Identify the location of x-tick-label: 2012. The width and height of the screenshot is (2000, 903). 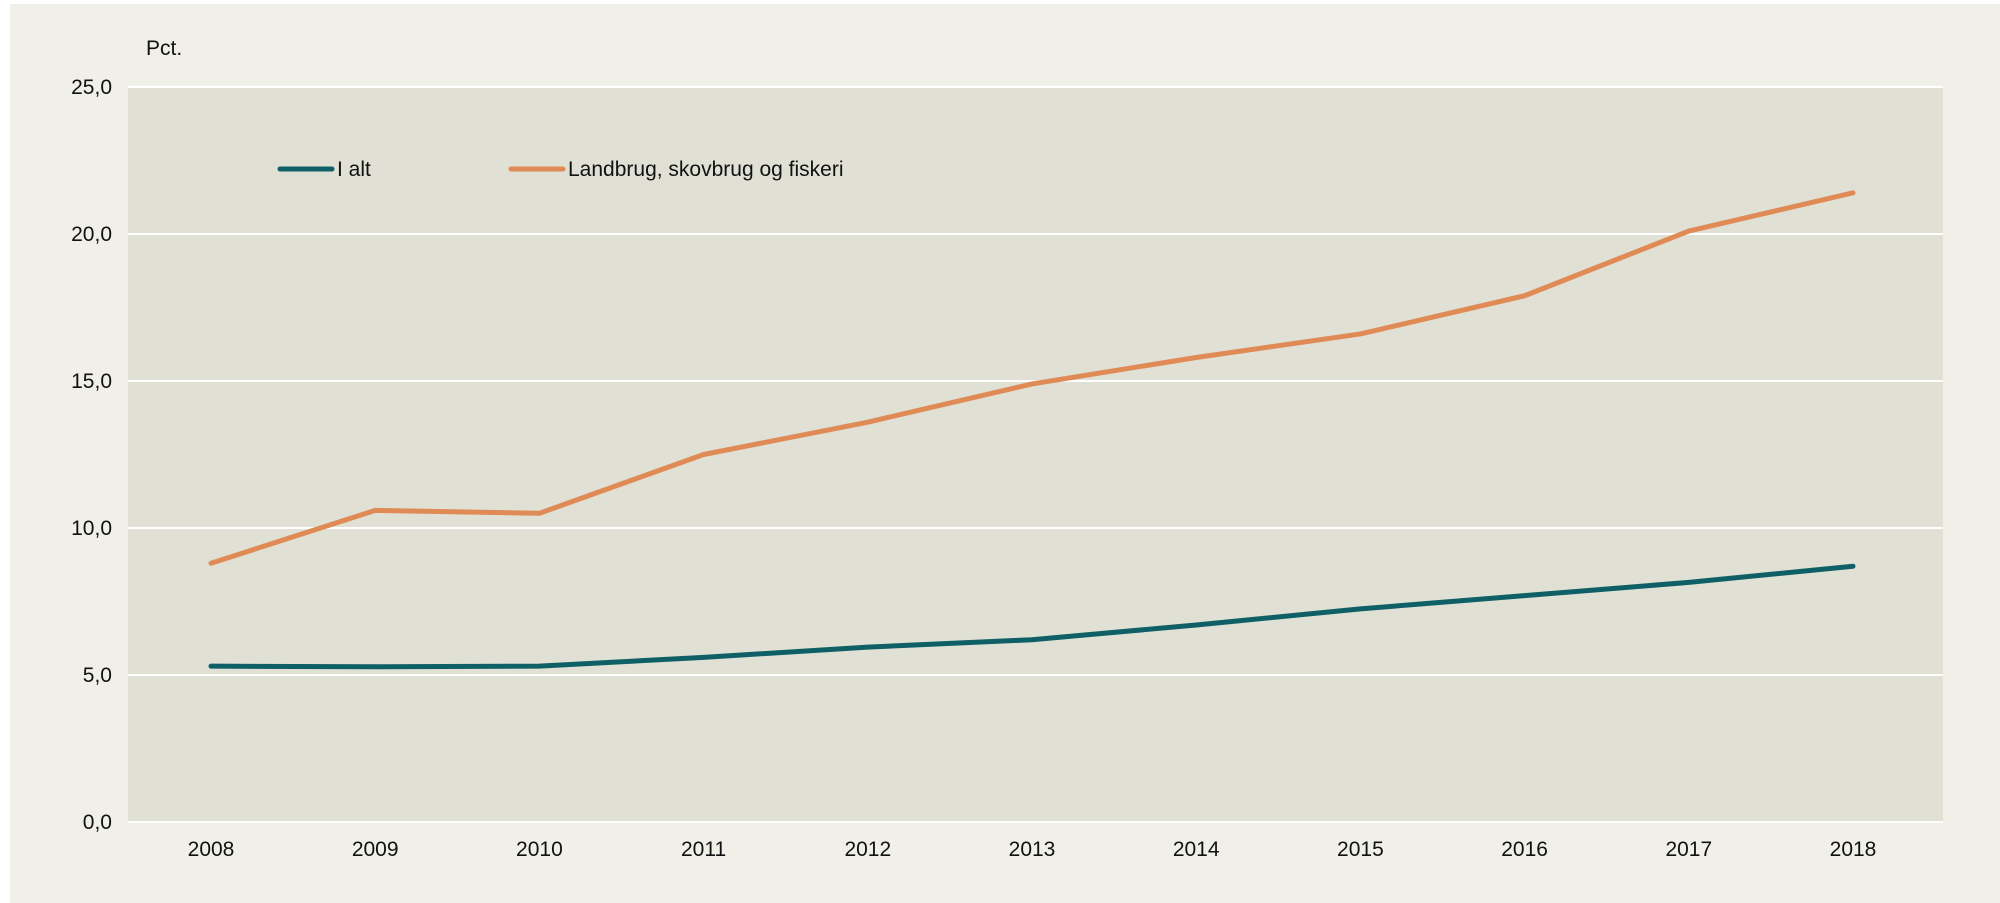
(867, 849).